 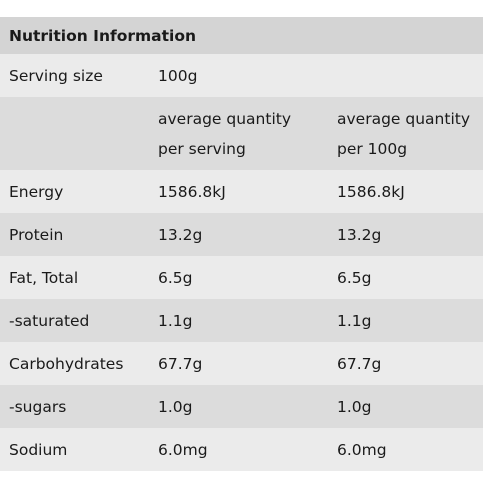 I want to click on row-per-100g: 1.1g, so click(x=354, y=320).